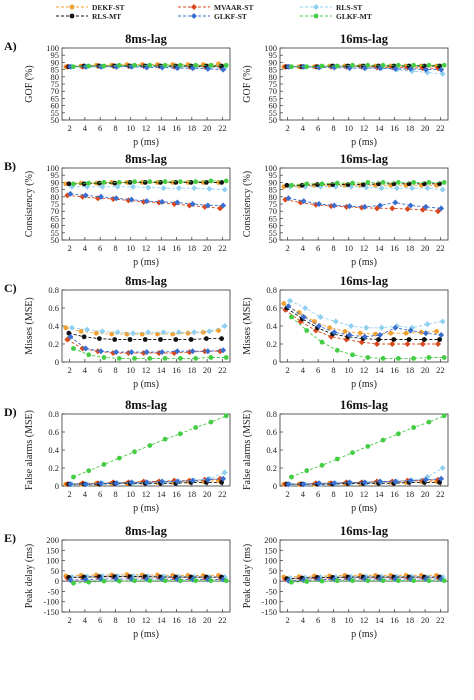 The image size is (474, 700). I want to click on y-tick-label: 0.2, so click(53, 344).